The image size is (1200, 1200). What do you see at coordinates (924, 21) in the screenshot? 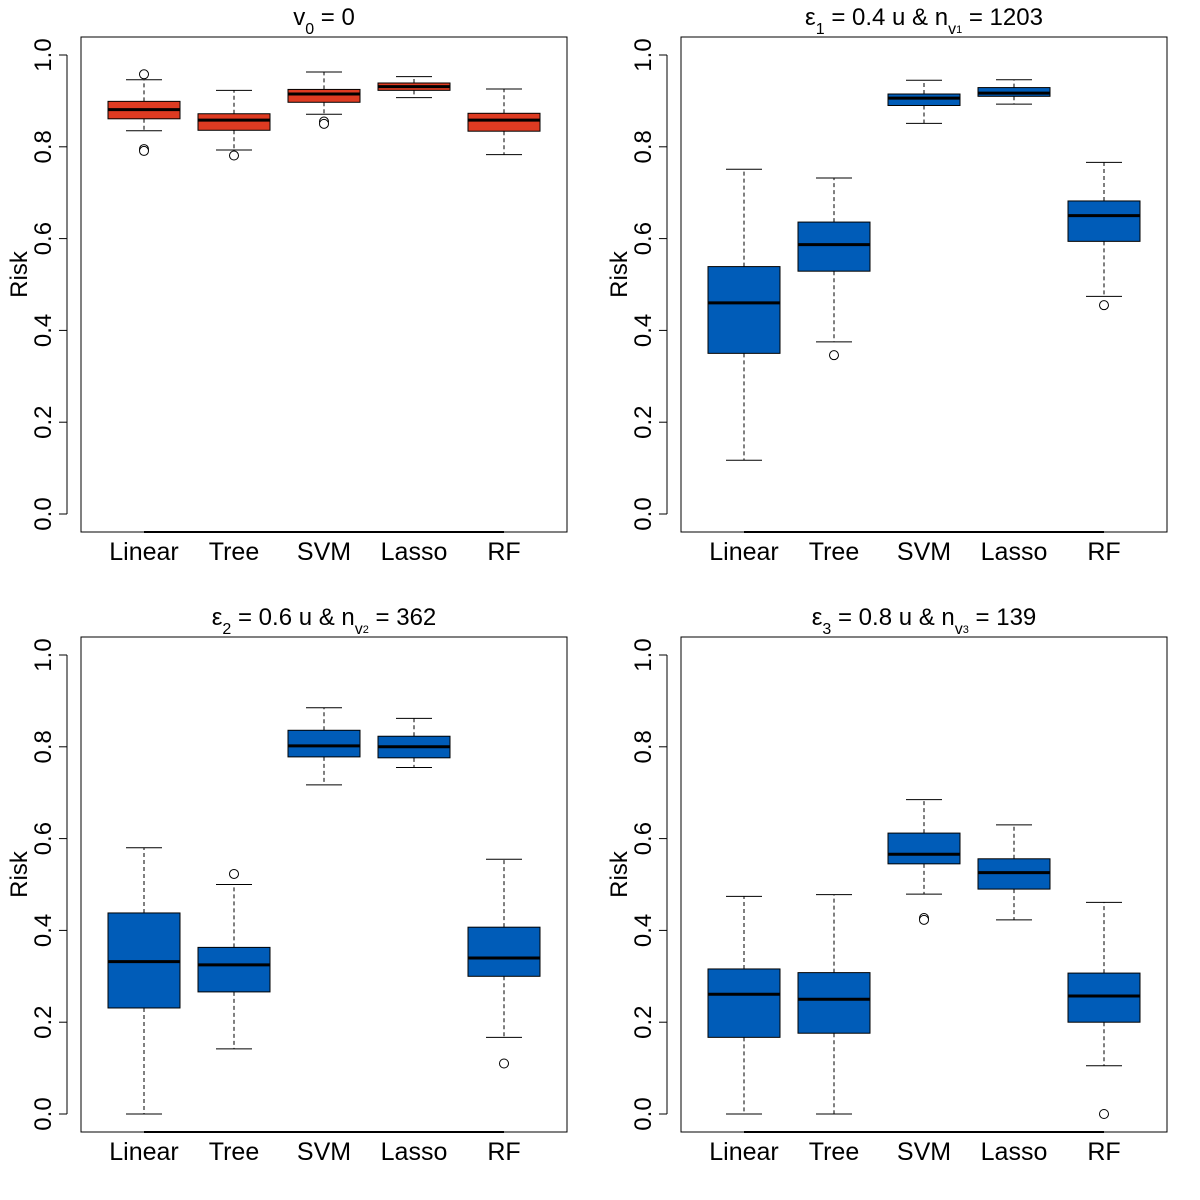
I see `chart-title: ε1 = 0.4 u & nv1 = 1203` at bounding box center [924, 21].